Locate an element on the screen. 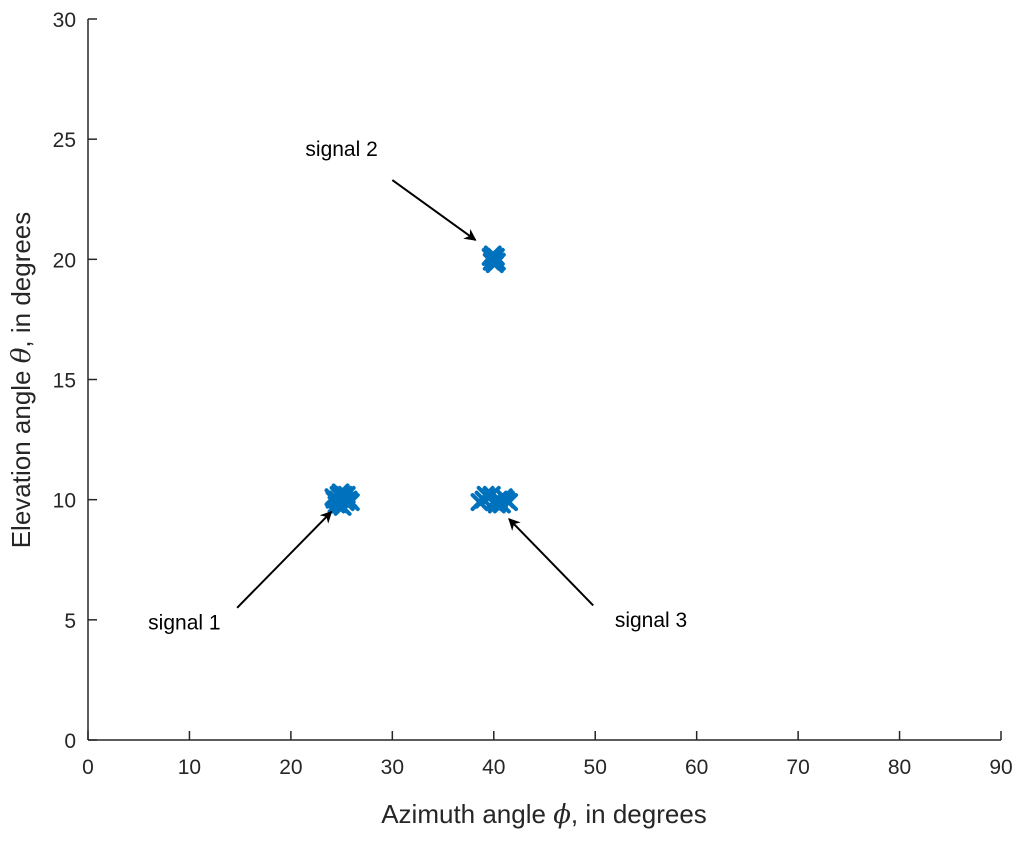 The width and height of the screenshot is (1024, 848). y-tick-label: 30 is located at coordinates (64, 20).